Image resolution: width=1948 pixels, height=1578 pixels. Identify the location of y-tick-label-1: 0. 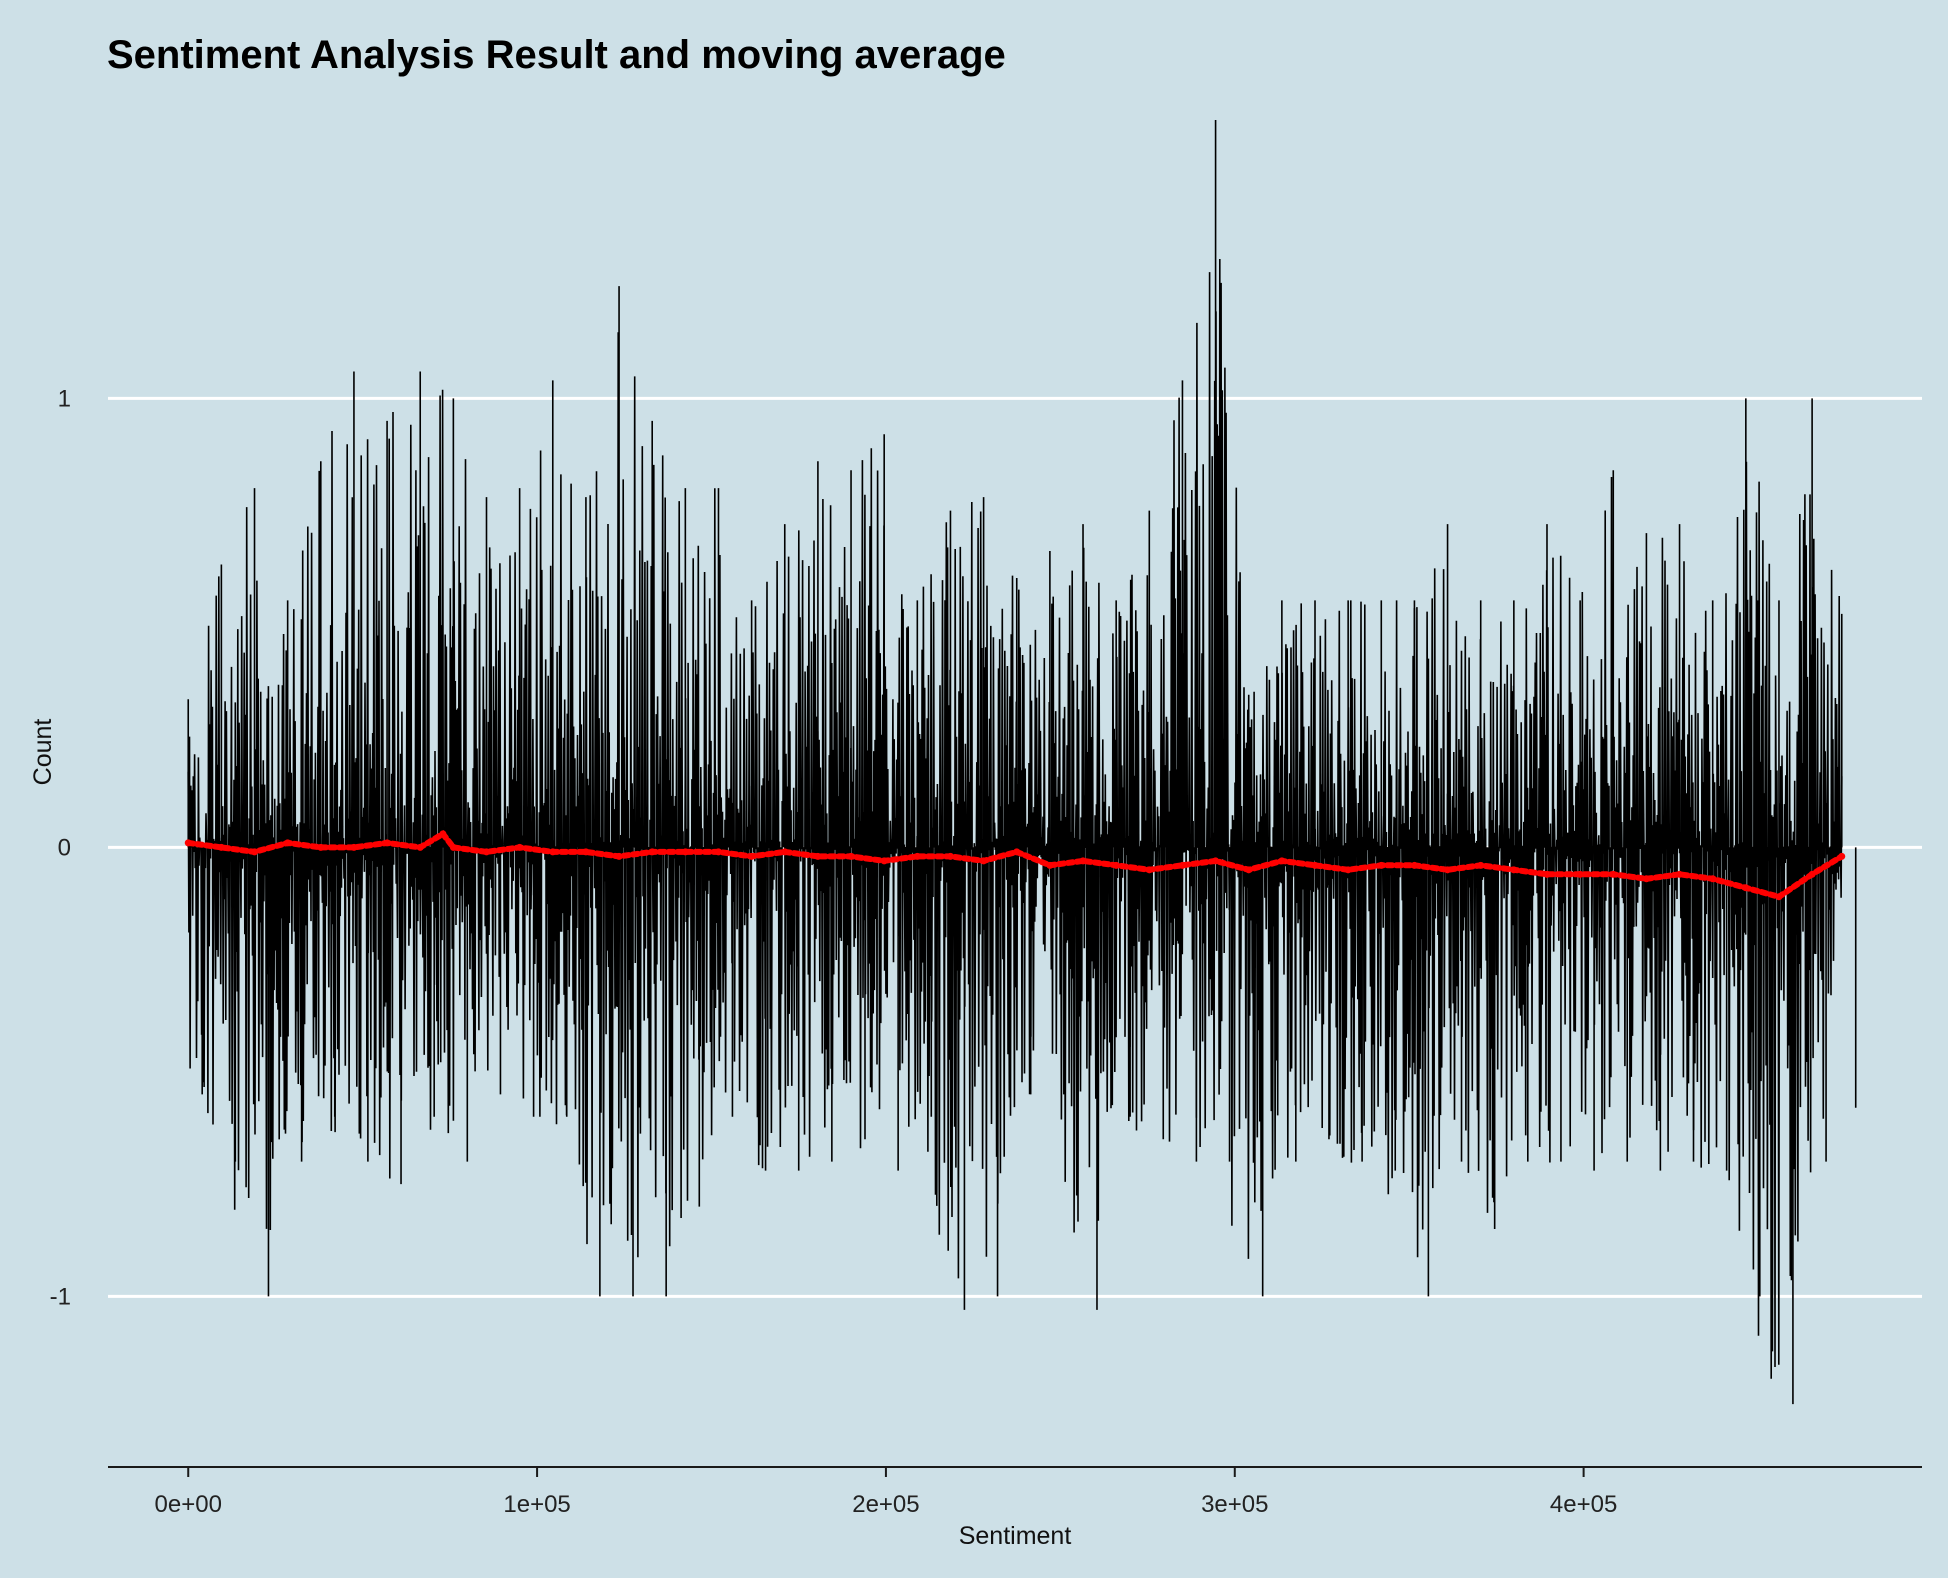
(64, 847).